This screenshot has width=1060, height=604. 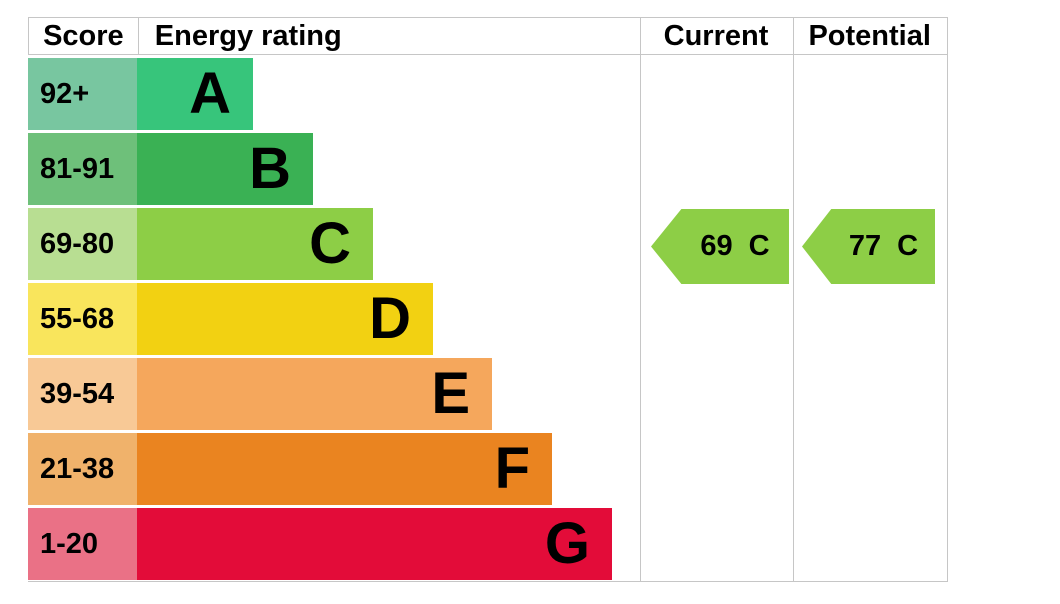 I want to click on potential-score-value: 77, so click(x=865, y=246).